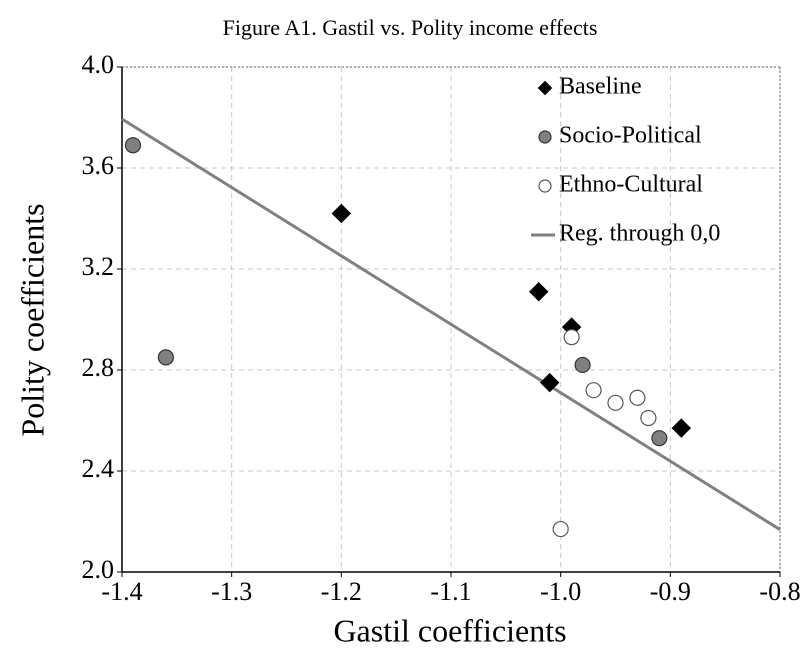 The image size is (809, 657). Describe the element at coordinates (630, 136) in the screenshot. I see `legend-label: Socio-Political` at that location.